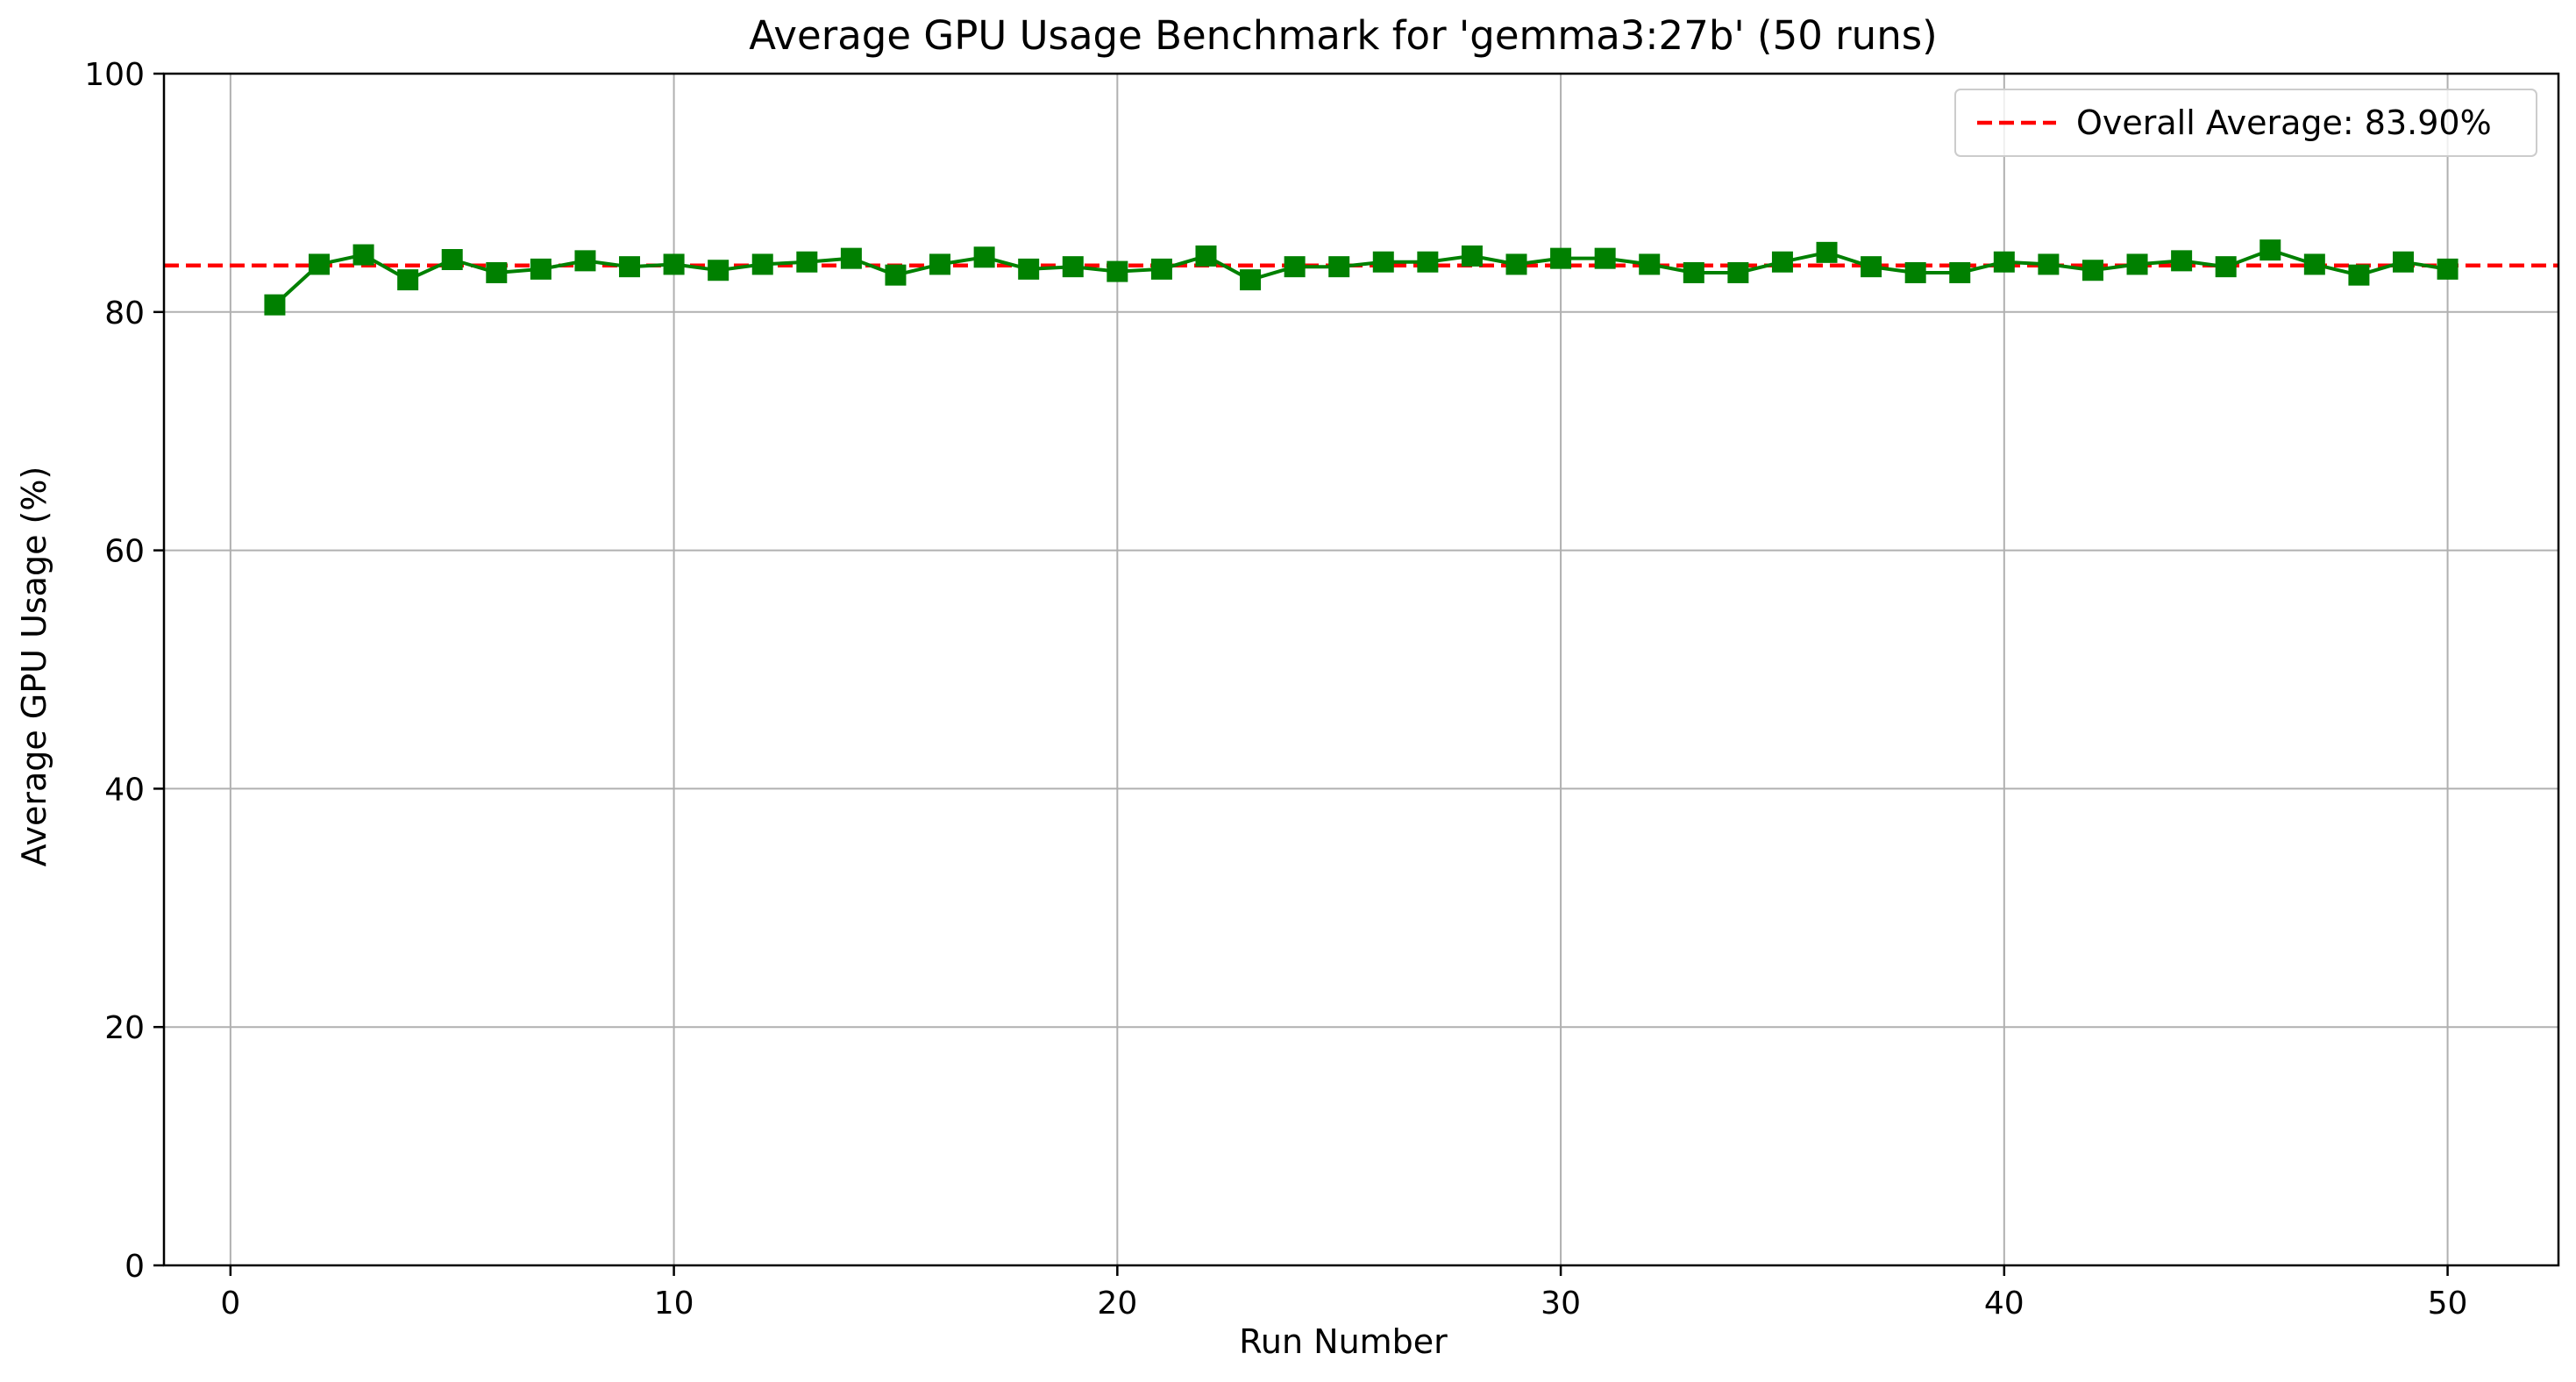  What do you see at coordinates (2284, 123) in the screenshot?
I see `legend-entry-overall-average: Overall Average: 83.90%` at bounding box center [2284, 123].